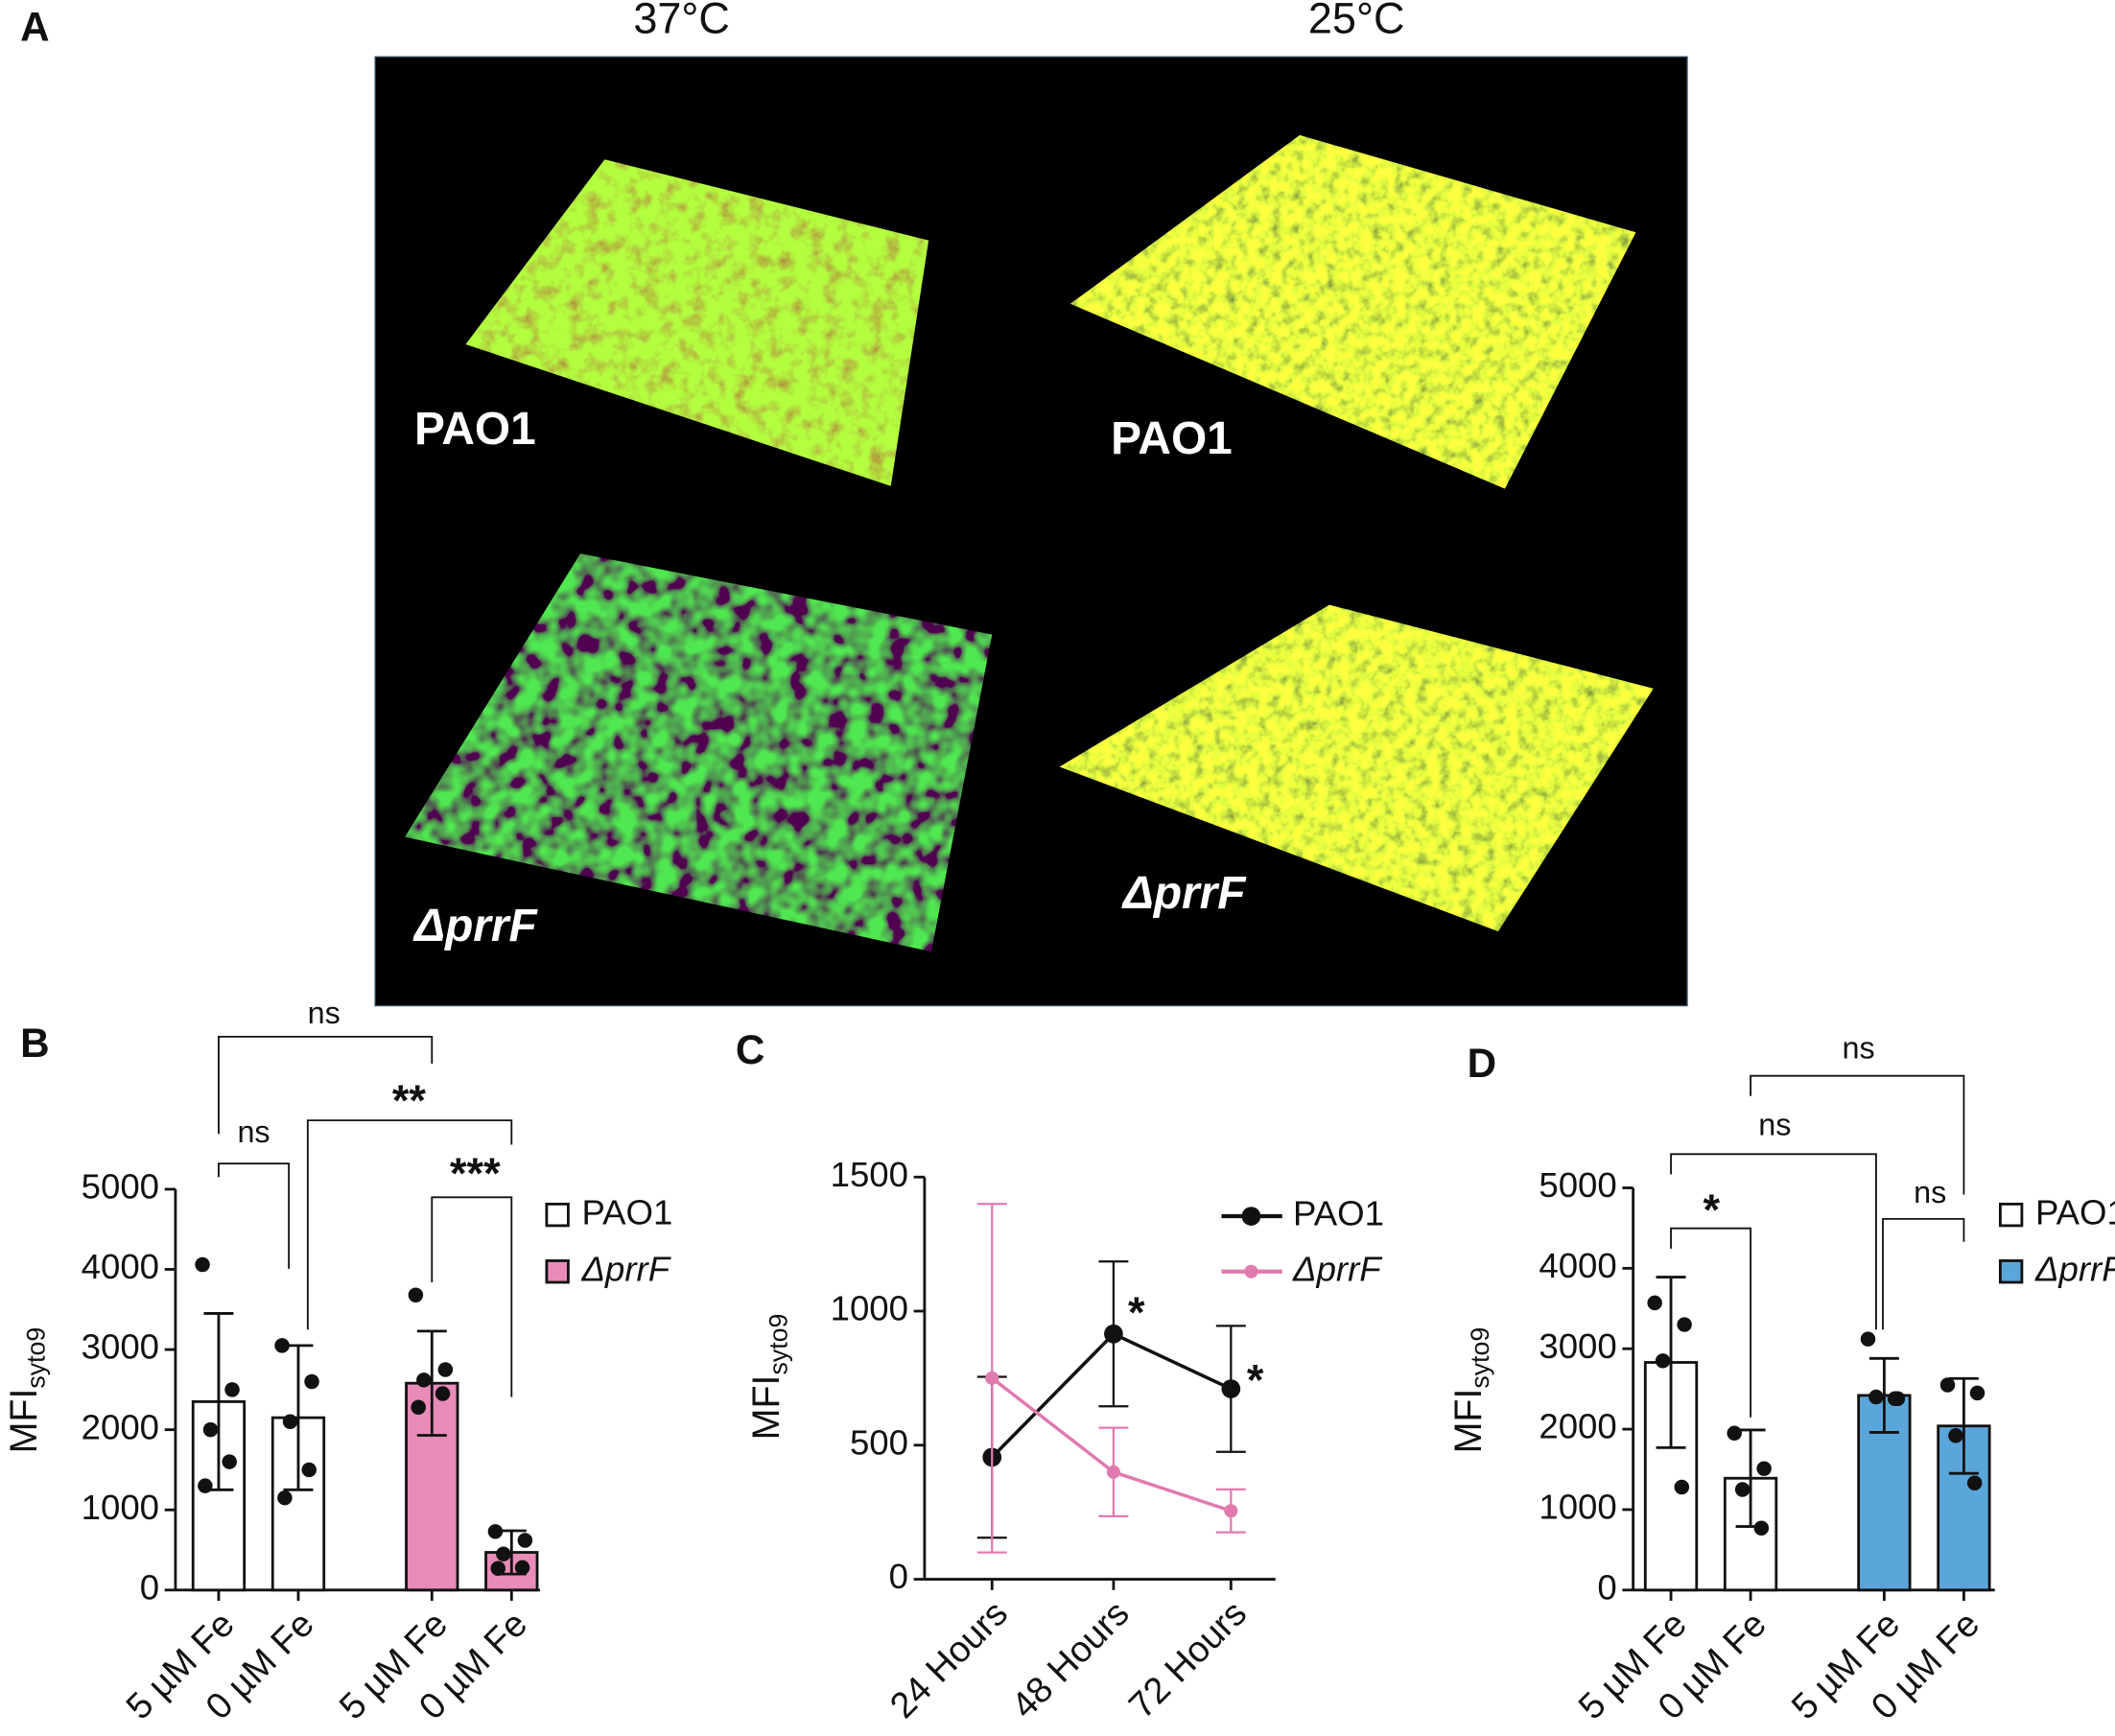  What do you see at coordinates (34, 1043) in the screenshot?
I see `panel-label: B` at bounding box center [34, 1043].